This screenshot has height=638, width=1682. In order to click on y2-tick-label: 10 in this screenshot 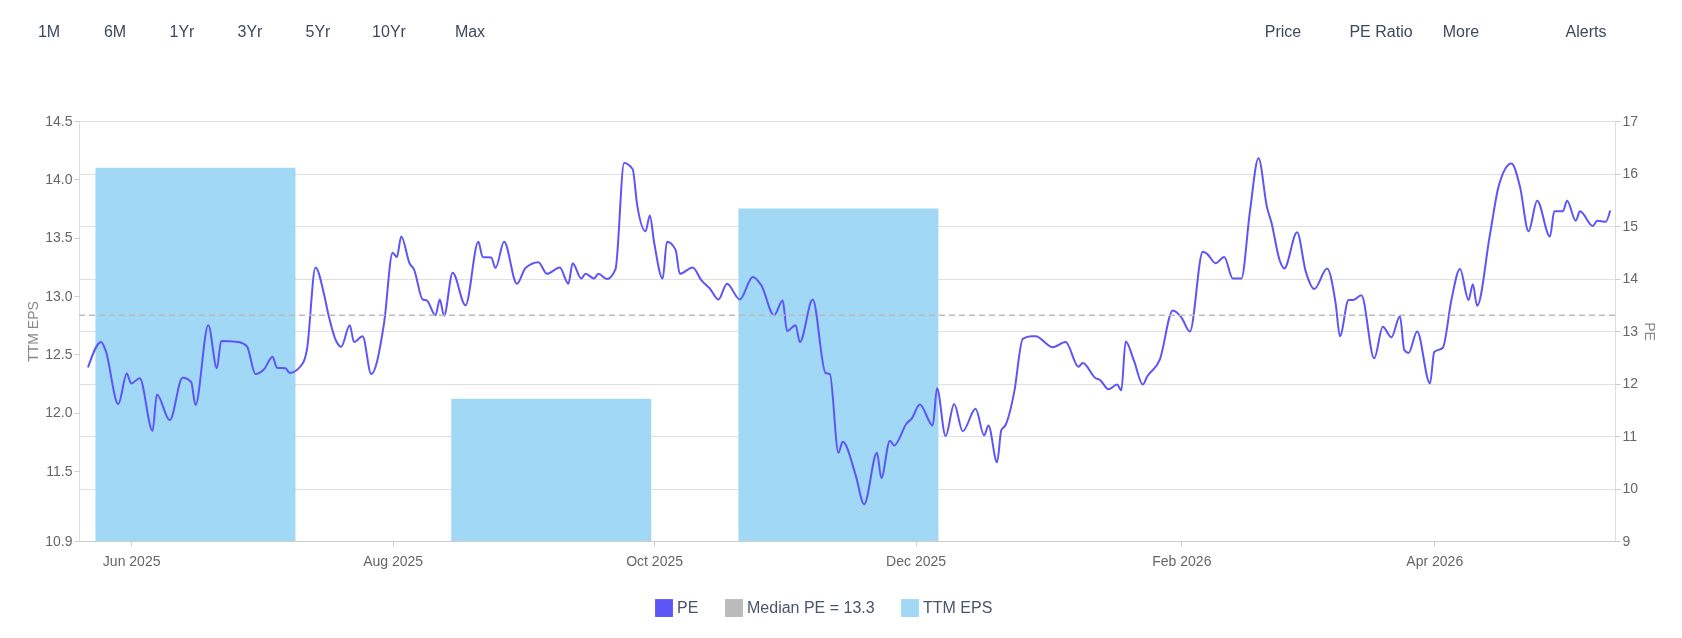, I will do `click(1630, 488)`.